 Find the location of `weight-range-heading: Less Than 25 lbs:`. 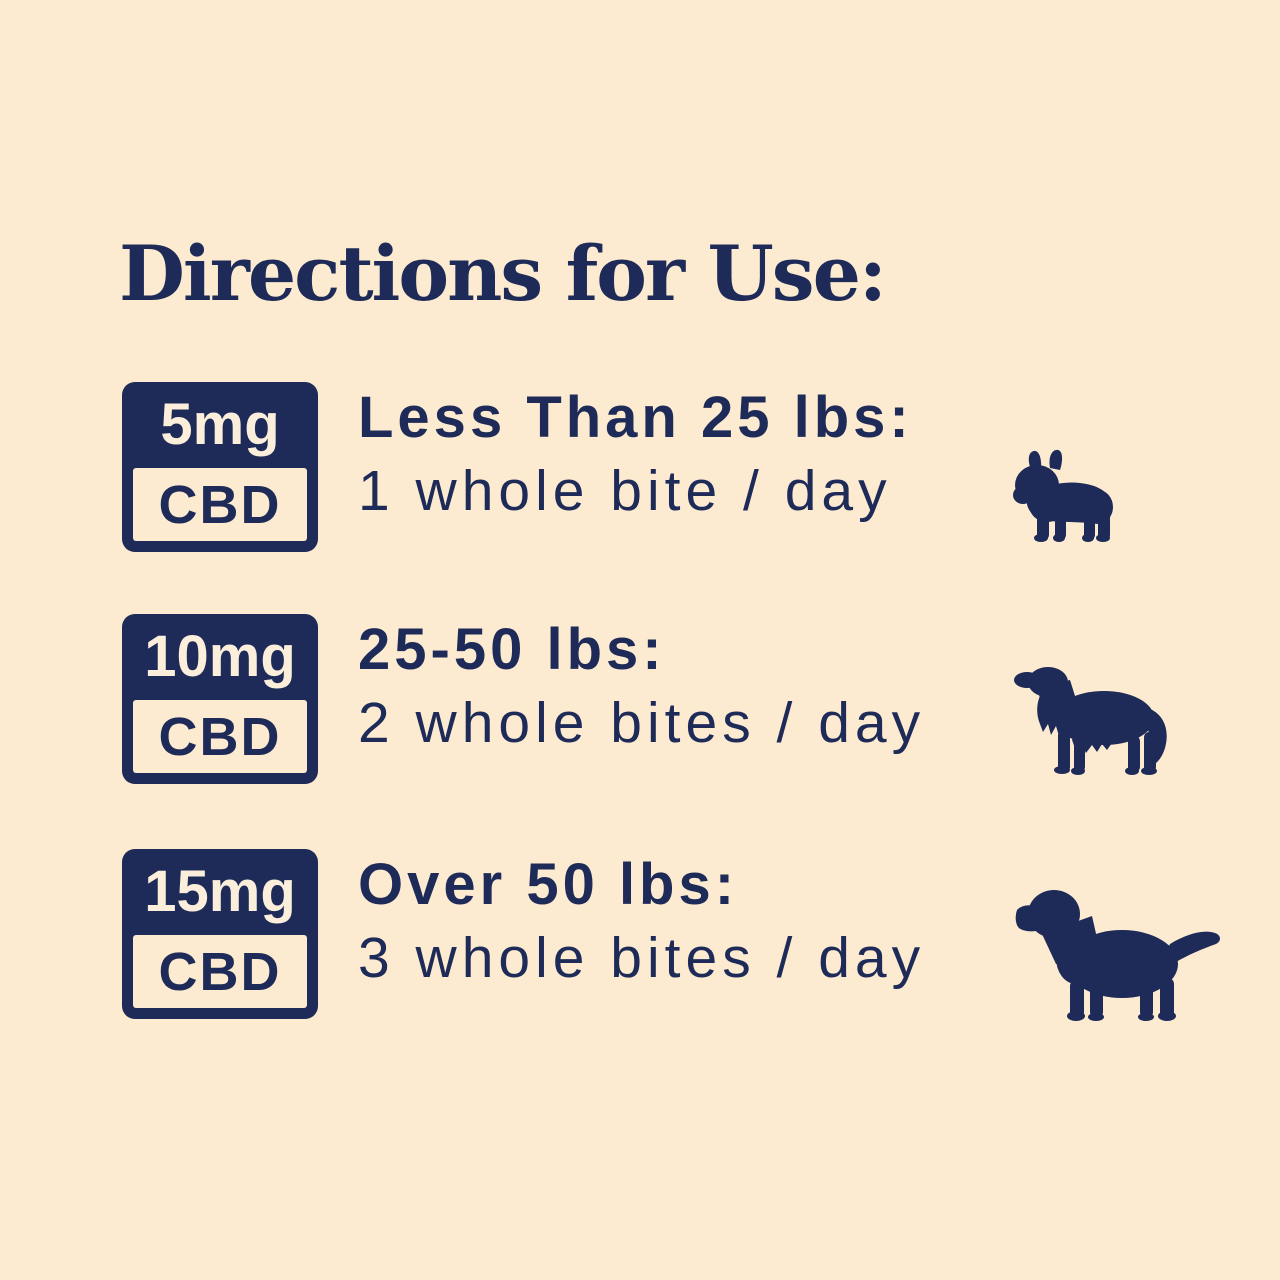

weight-range-heading: Less Than 25 lbs: is located at coordinates (635, 417).